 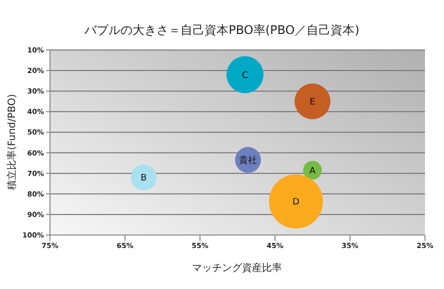 I want to click on series-label: A, so click(x=312, y=171).